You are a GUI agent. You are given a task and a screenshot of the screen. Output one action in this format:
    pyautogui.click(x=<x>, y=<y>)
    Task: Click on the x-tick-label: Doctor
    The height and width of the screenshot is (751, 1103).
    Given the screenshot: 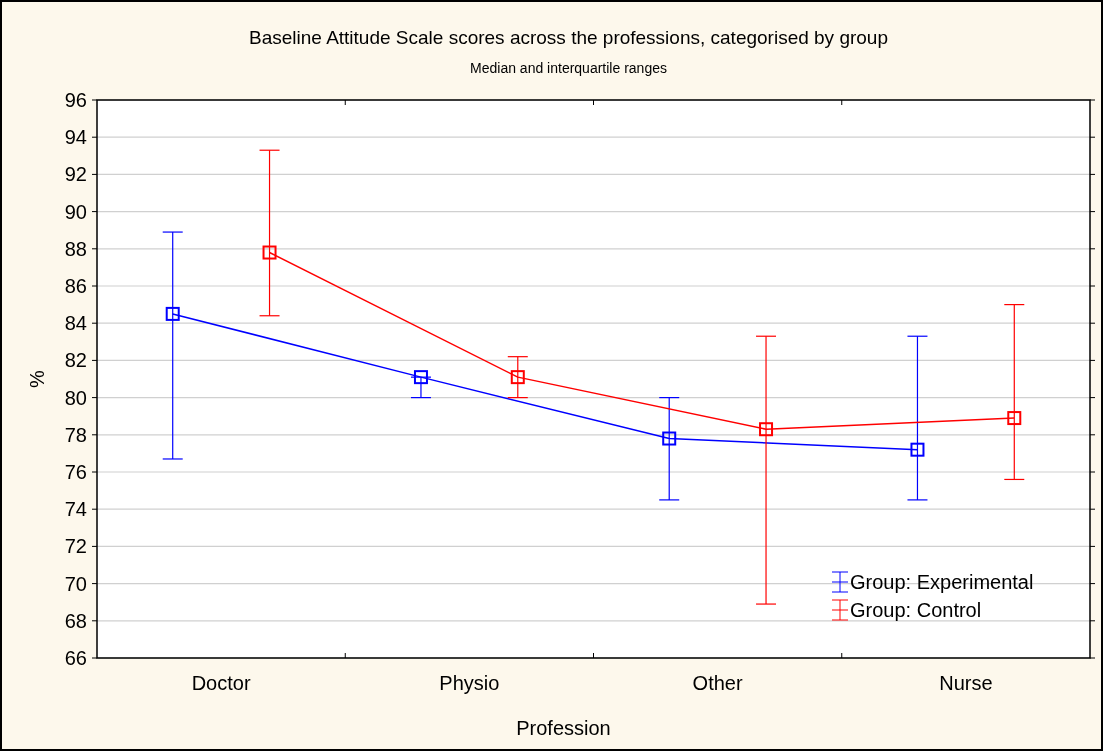 What is the action you would take?
    pyautogui.click(x=221, y=683)
    